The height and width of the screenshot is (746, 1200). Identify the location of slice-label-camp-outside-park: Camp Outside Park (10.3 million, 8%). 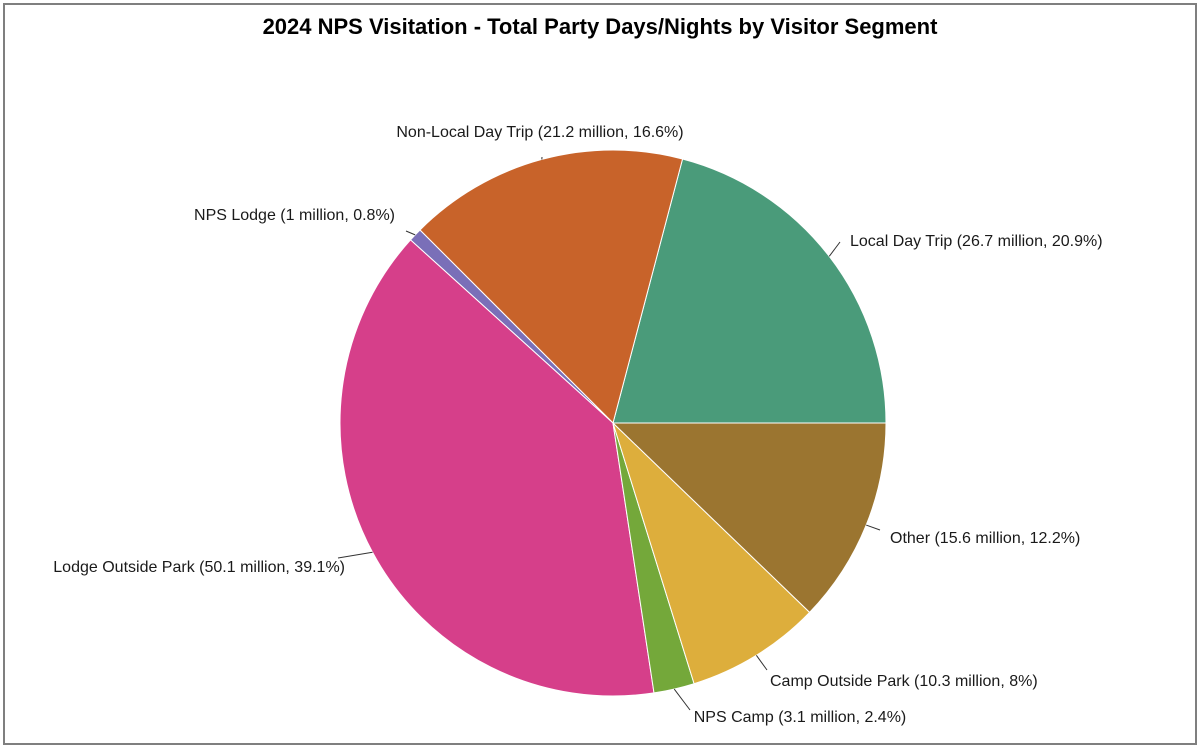
(904, 681).